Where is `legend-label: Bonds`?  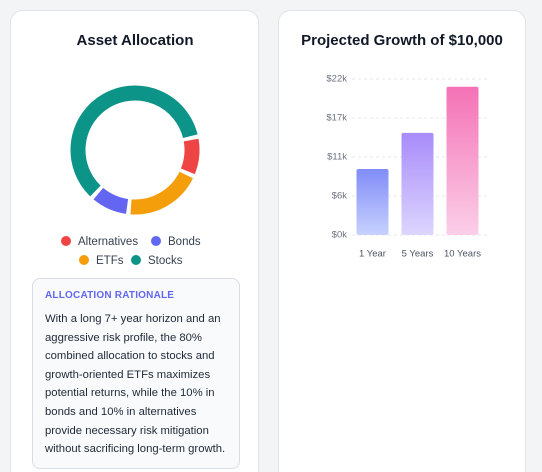
legend-label: Bonds is located at coordinates (184, 242).